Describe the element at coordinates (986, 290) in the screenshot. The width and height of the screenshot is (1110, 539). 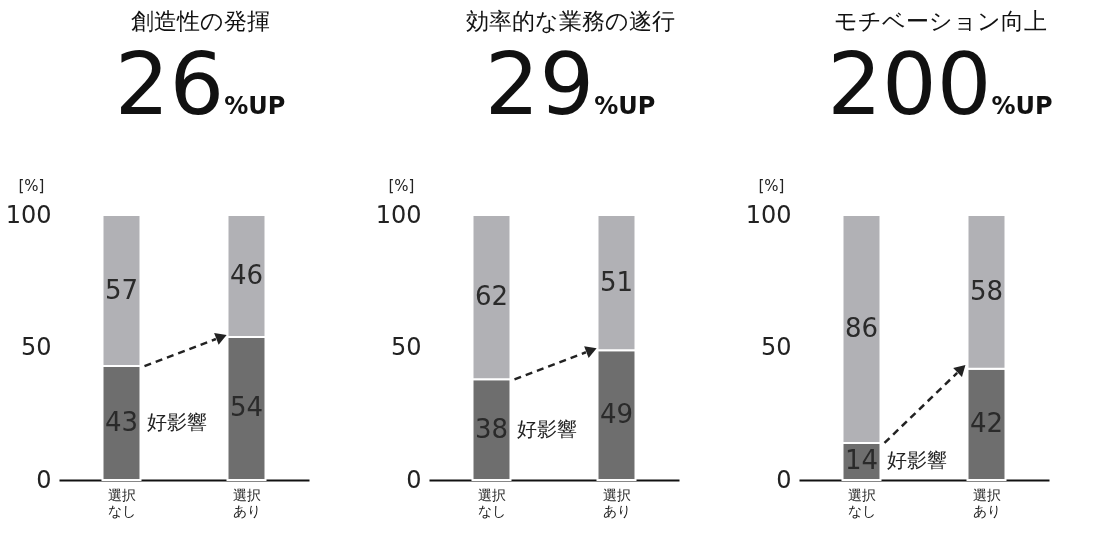
I see `data-label: 58` at that location.